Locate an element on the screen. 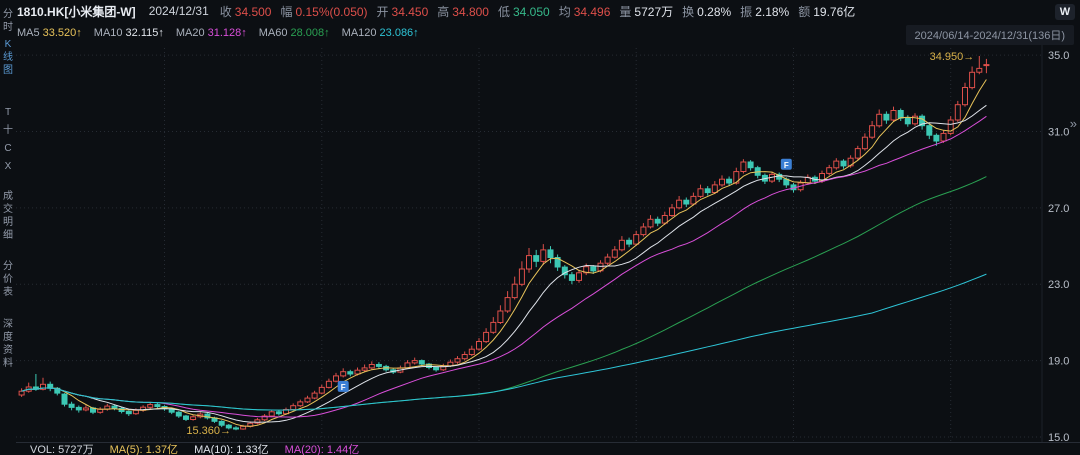  field-value: 34.496 is located at coordinates (592, 11).